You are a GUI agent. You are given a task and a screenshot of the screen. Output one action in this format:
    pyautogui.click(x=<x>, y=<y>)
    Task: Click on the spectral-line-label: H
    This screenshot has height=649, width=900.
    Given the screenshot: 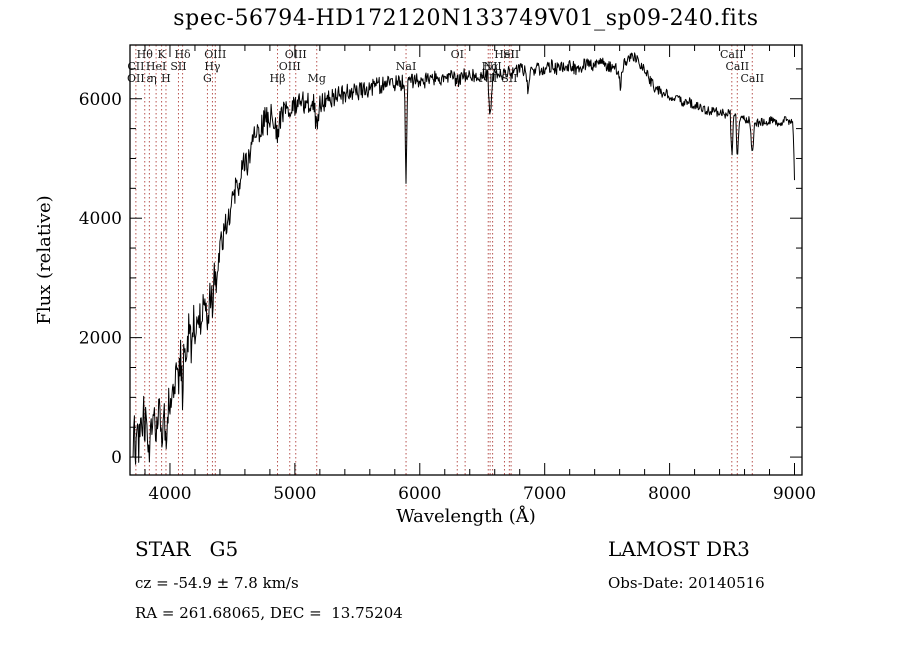 What is the action you would take?
    pyautogui.click(x=166, y=78)
    